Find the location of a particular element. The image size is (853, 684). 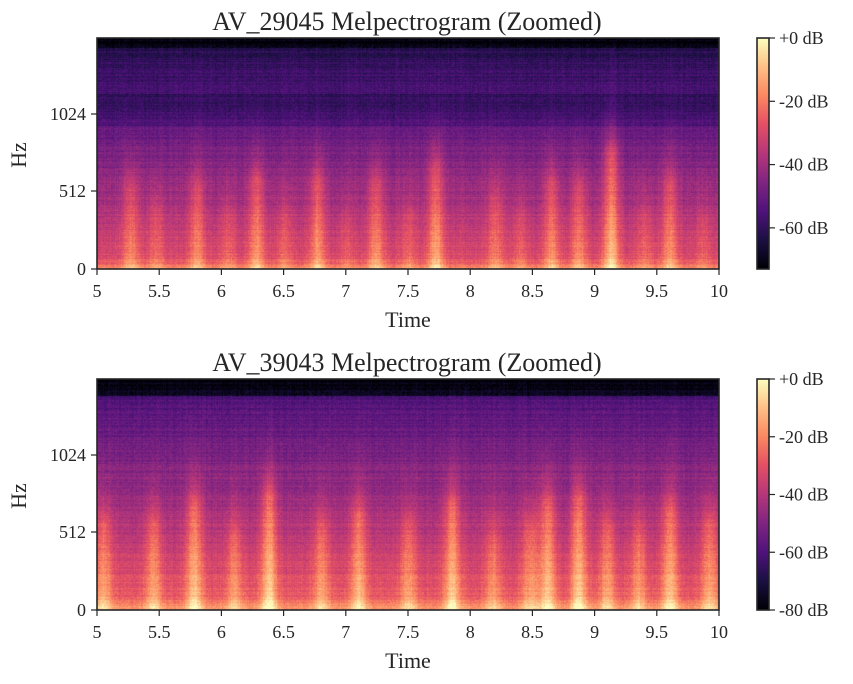

chart-1-xtick-label: 7 is located at coordinates (345, 291).